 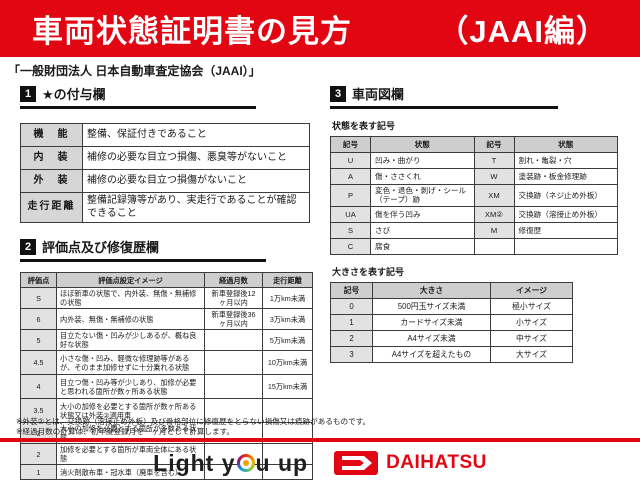 What do you see at coordinates (38, 340) in the screenshot?
I see `score-cell: 5` at bounding box center [38, 340].